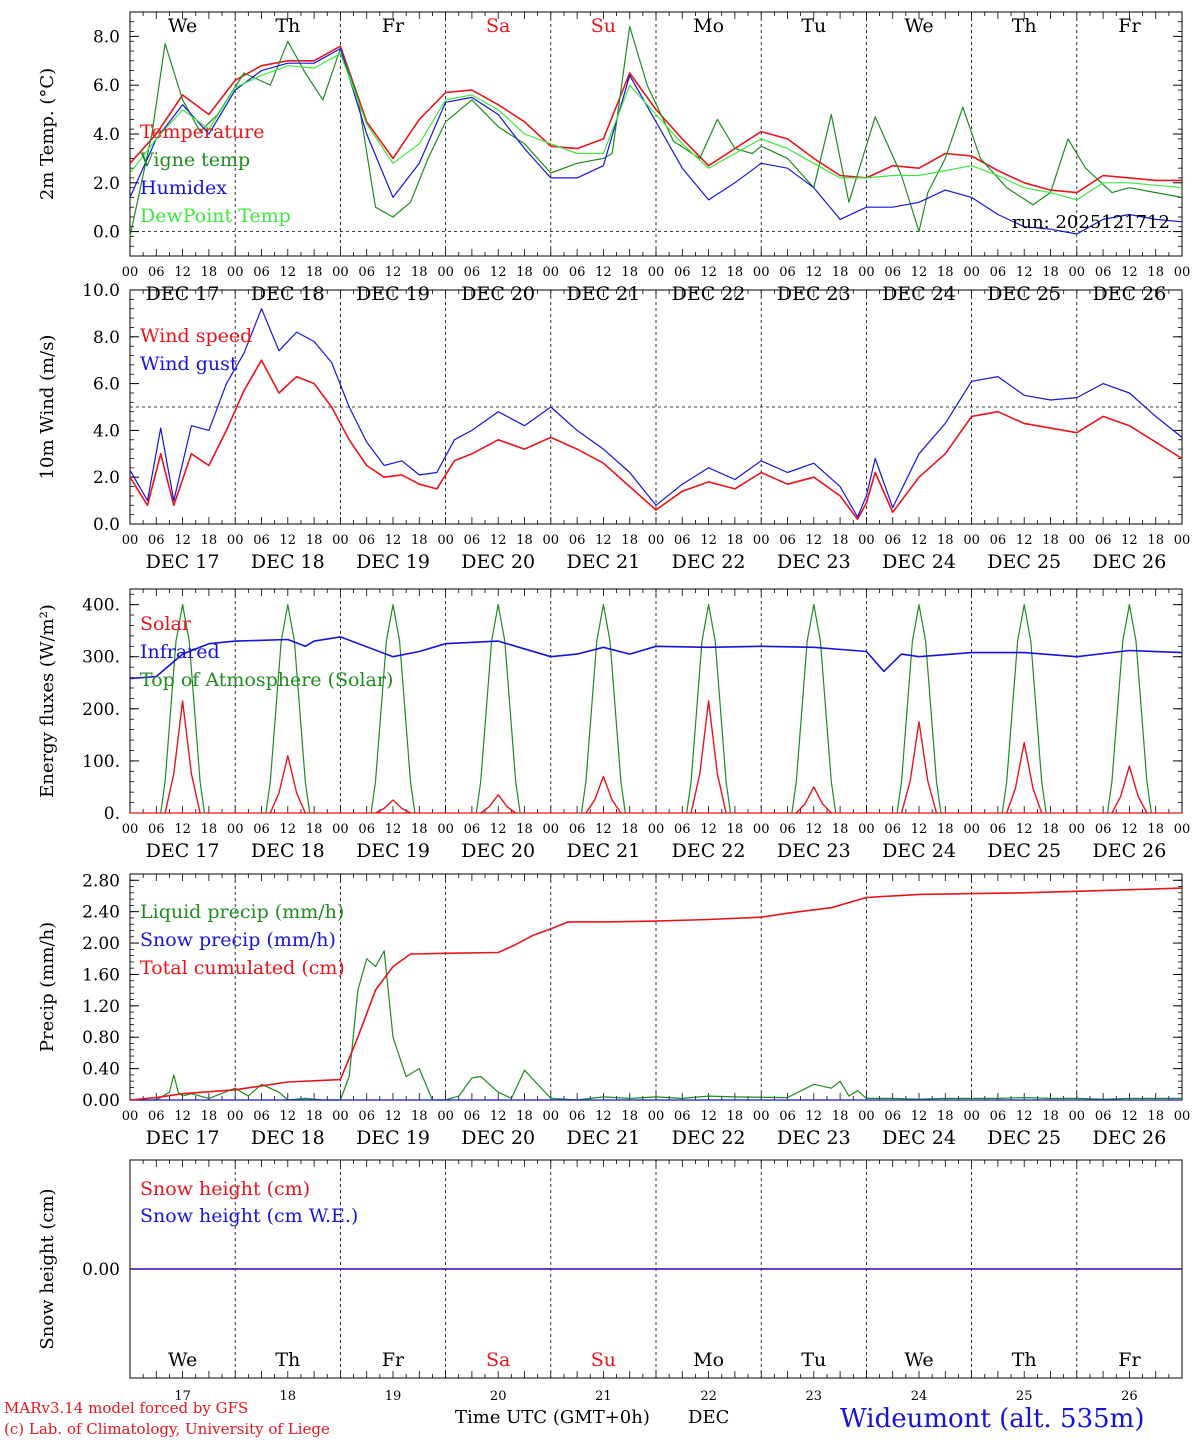 The height and width of the screenshot is (1440, 1194). What do you see at coordinates (1129, 1396) in the screenshot?
I see `day-number-label: 26` at bounding box center [1129, 1396].